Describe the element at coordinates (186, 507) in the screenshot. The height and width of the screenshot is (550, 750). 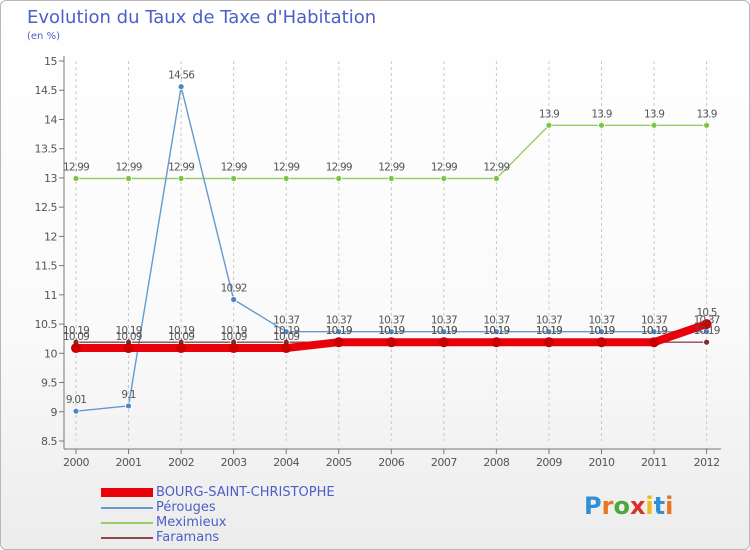
I see `legend-label: Pérouges` at that location.